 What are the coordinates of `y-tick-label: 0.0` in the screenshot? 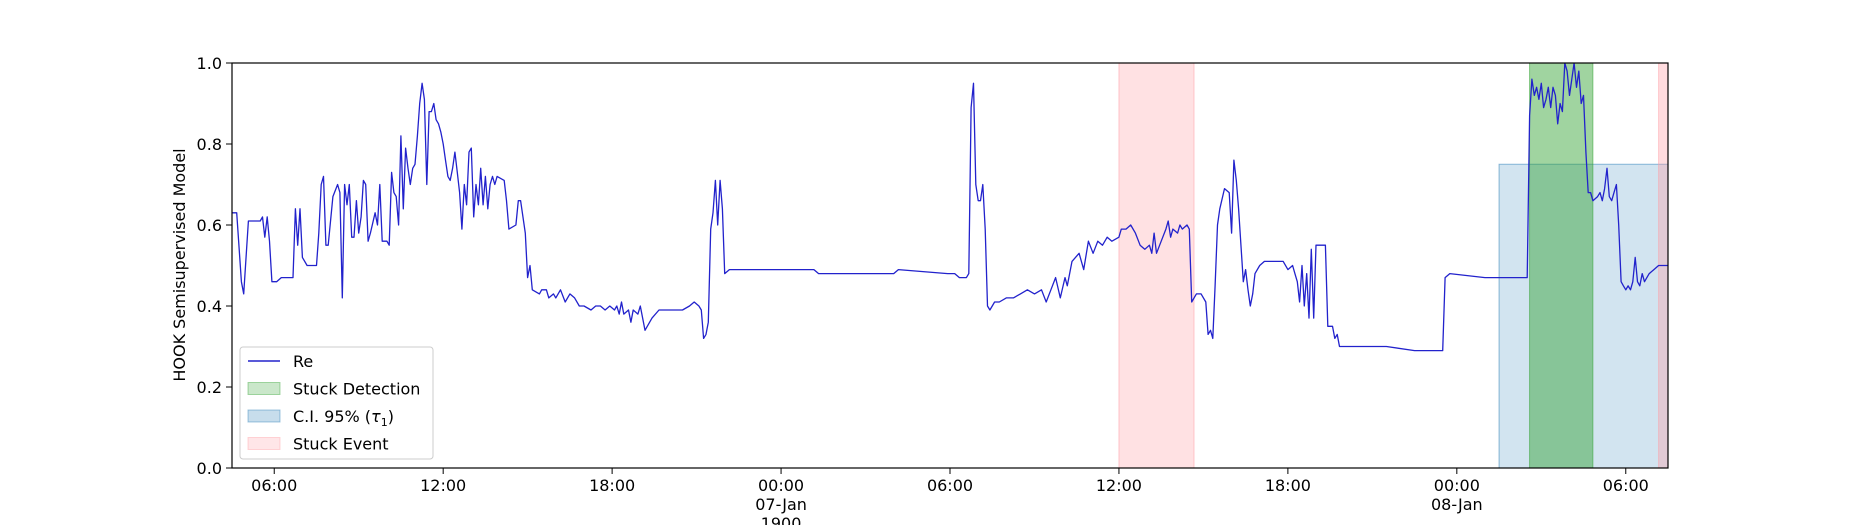 It's located at (209, 468).